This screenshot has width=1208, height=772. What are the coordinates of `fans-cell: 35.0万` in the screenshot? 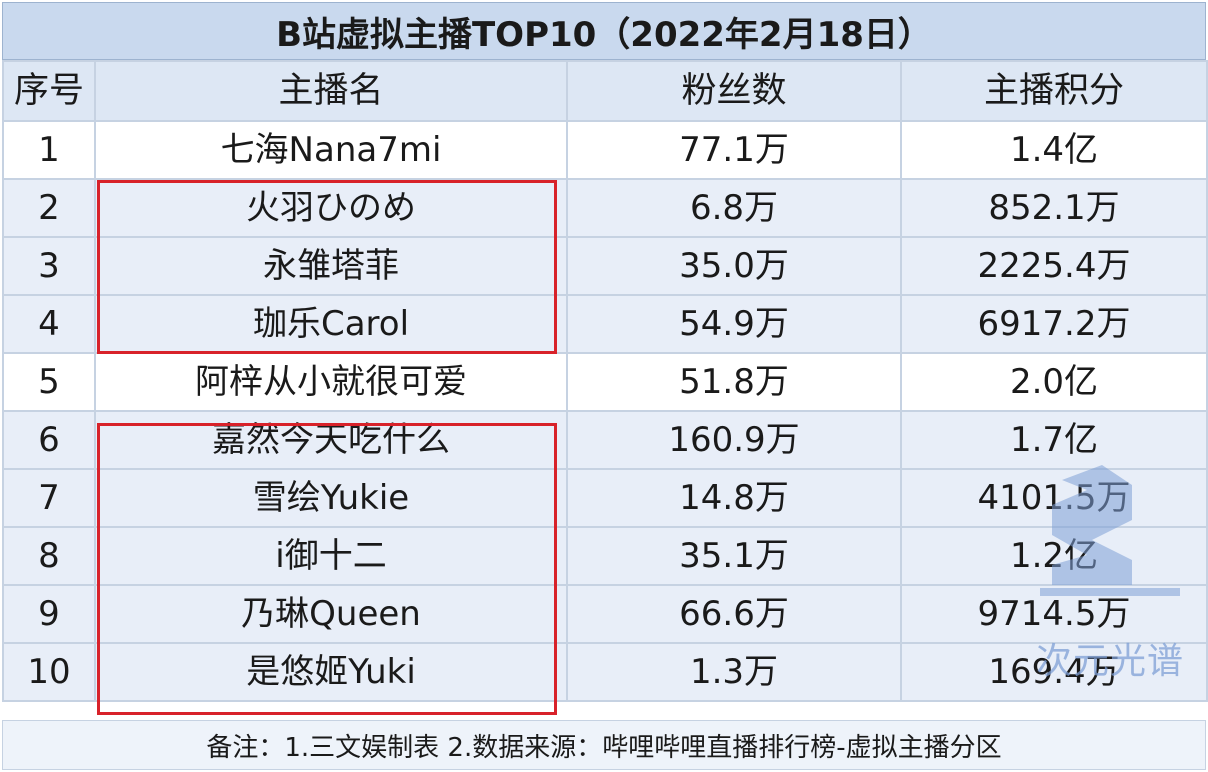 It's located at (734, 266).